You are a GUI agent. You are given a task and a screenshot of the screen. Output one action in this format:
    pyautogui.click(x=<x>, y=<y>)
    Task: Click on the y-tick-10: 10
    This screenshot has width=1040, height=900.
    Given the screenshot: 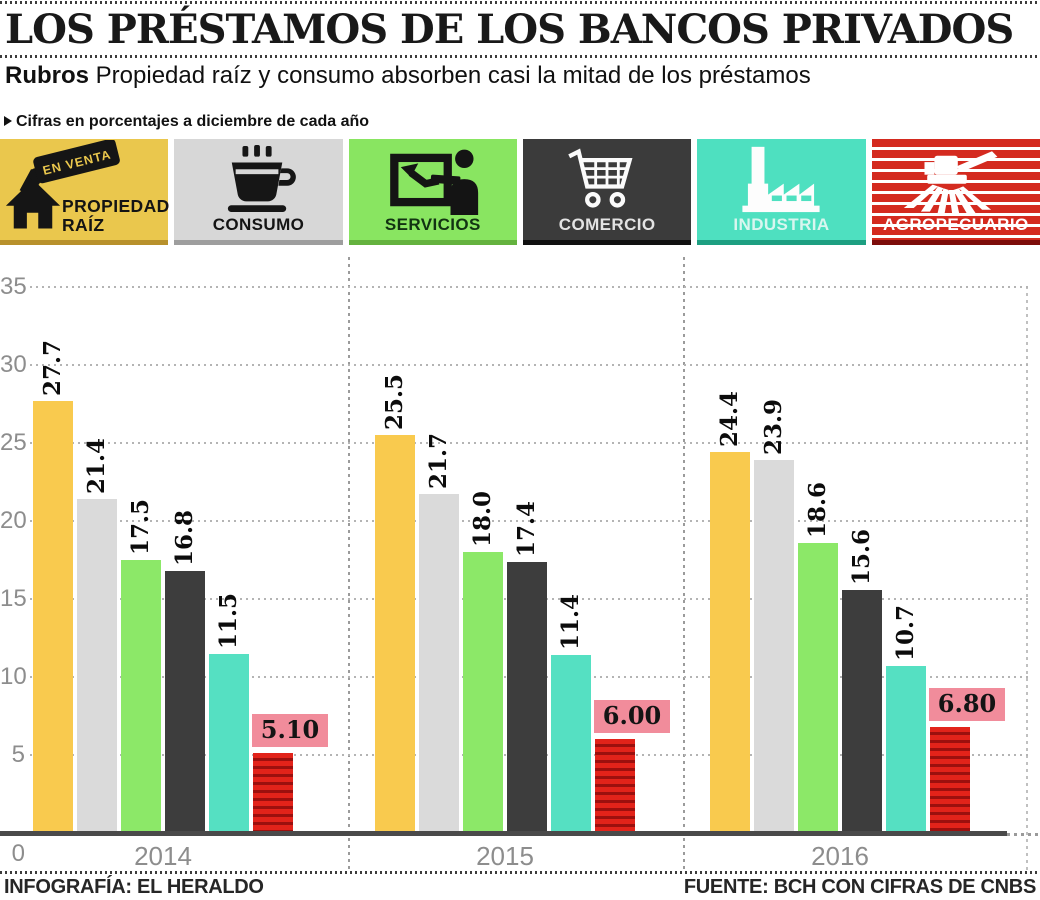 What is the action you would take?
    pyautogui.click(x=13, y=676)
    